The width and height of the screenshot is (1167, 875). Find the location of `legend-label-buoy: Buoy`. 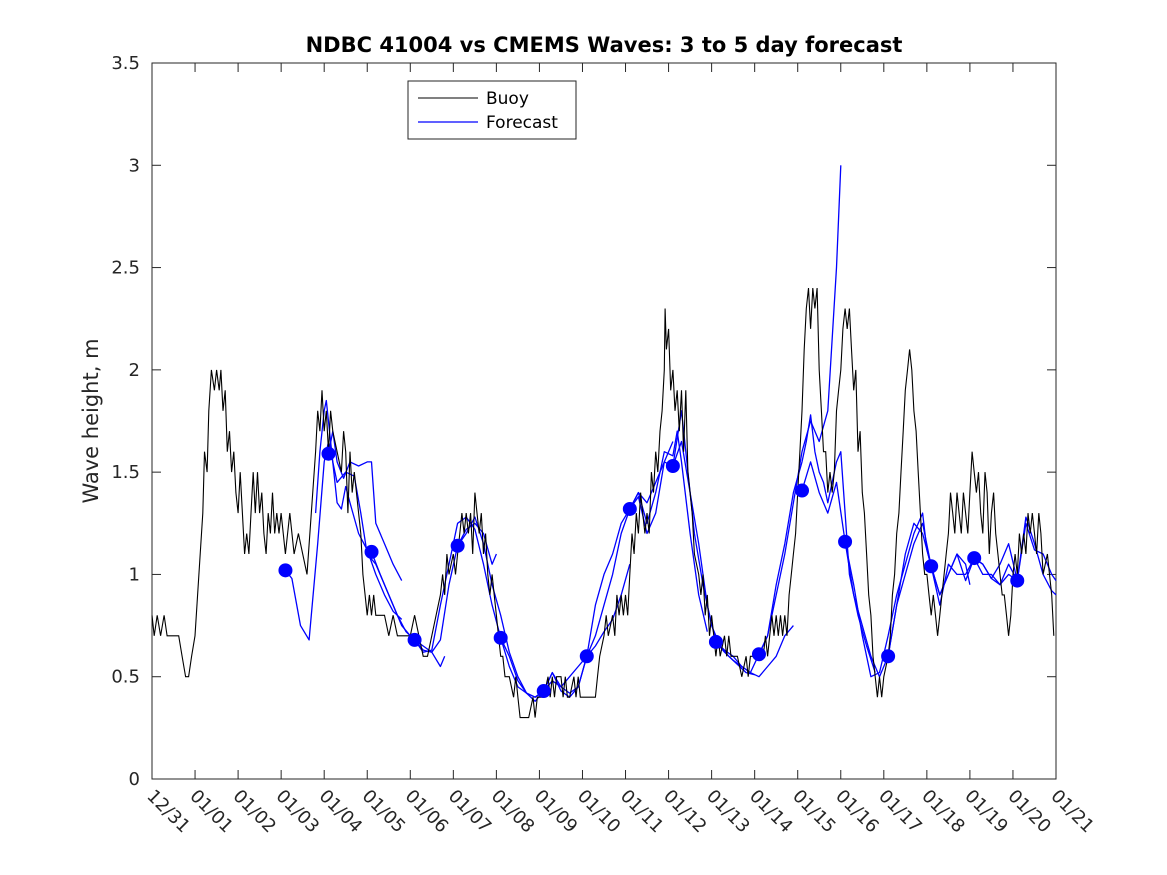

legend-label-buoy: Buoy is located at coordinates (507, 99).